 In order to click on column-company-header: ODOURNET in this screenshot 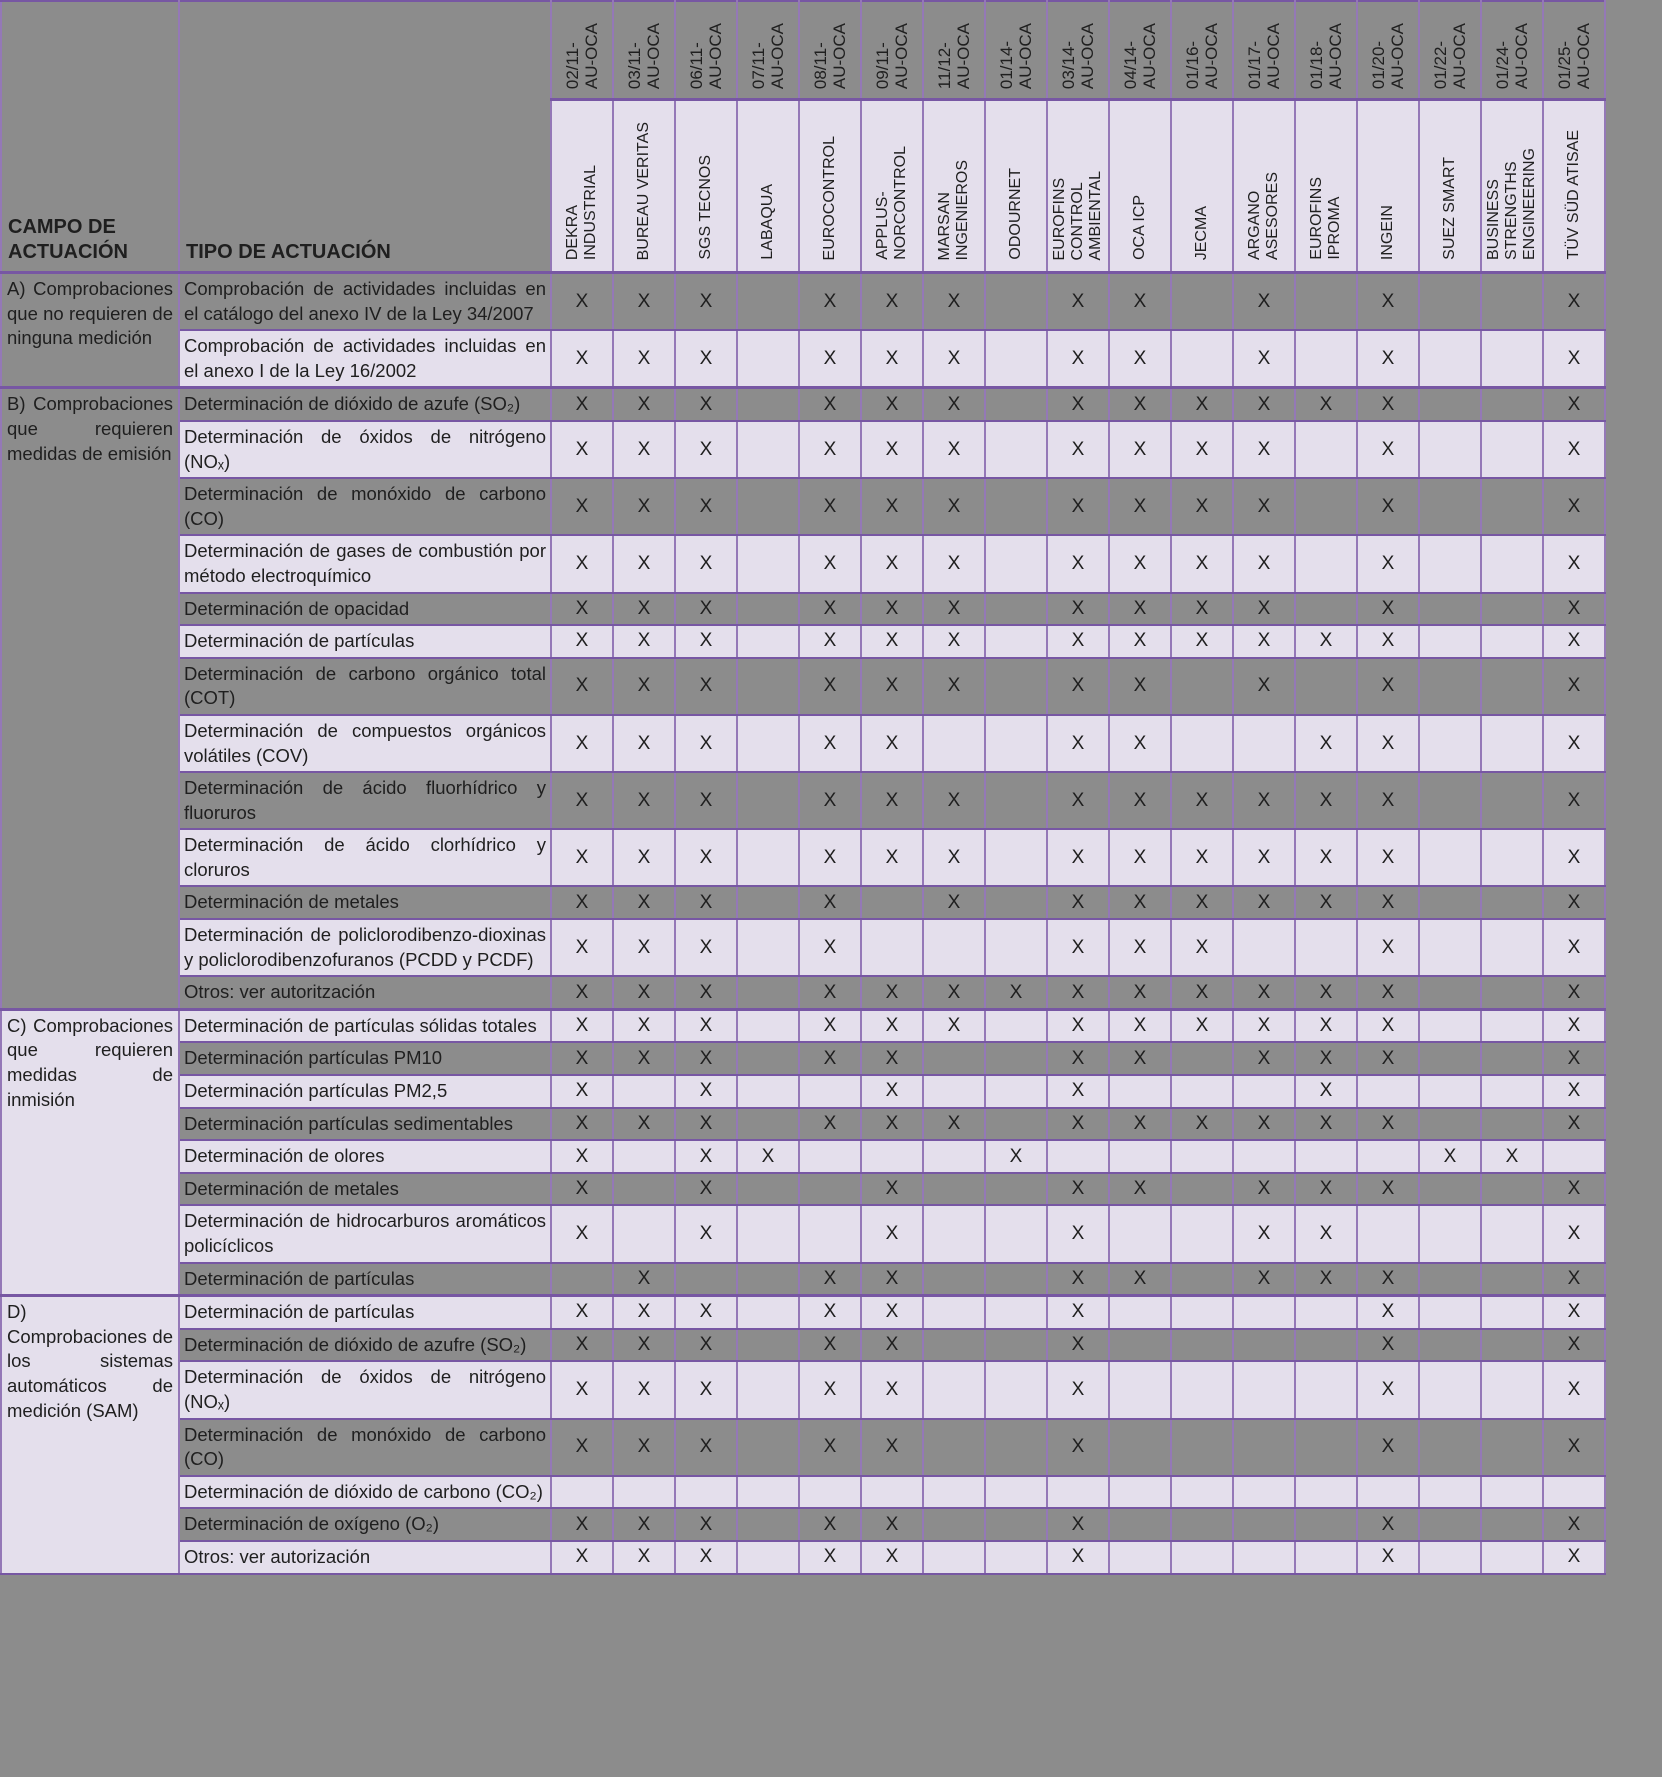, I will do `click(1016, 186)`.